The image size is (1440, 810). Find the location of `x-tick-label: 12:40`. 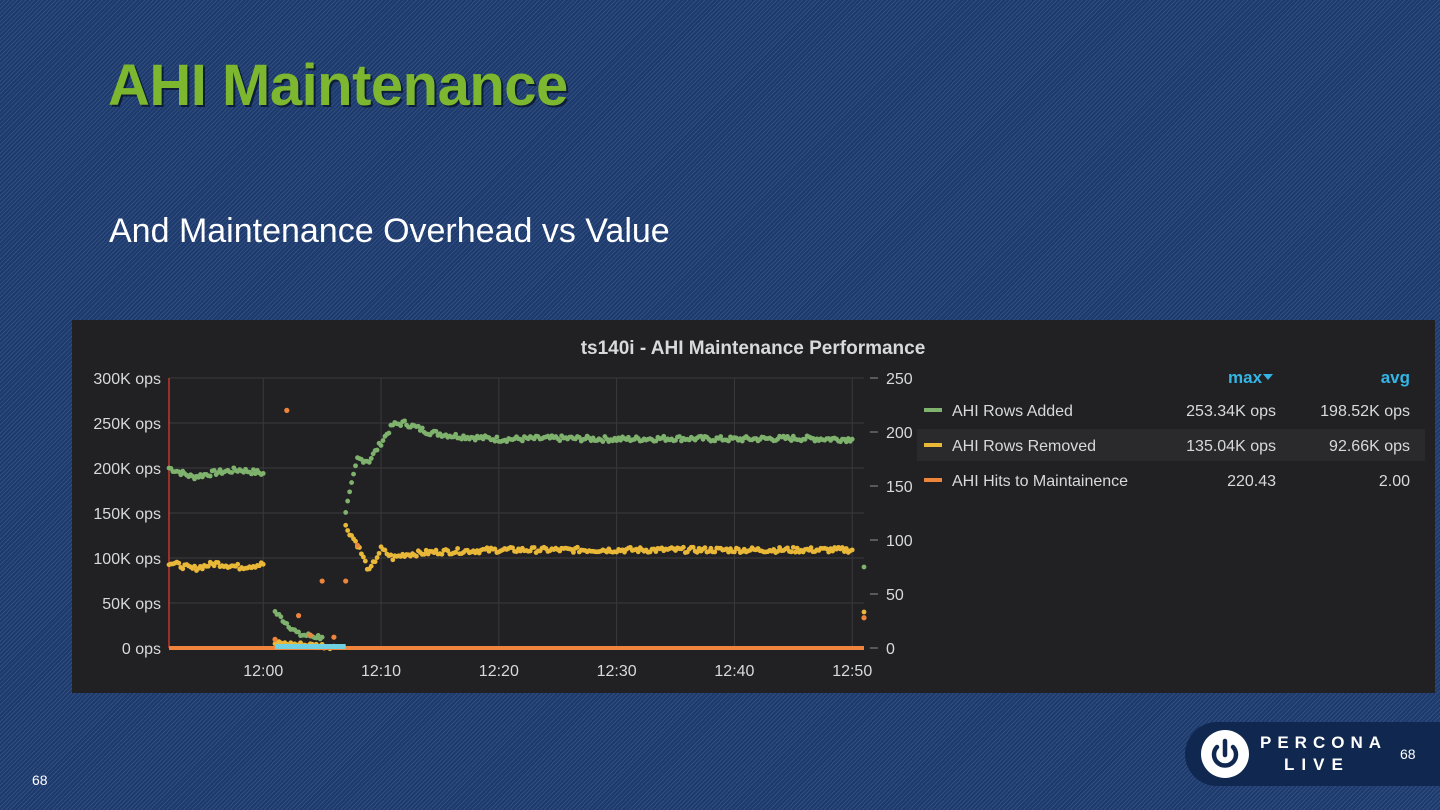

x-tick-label: 12:40 is located at coordinates (734, 671).